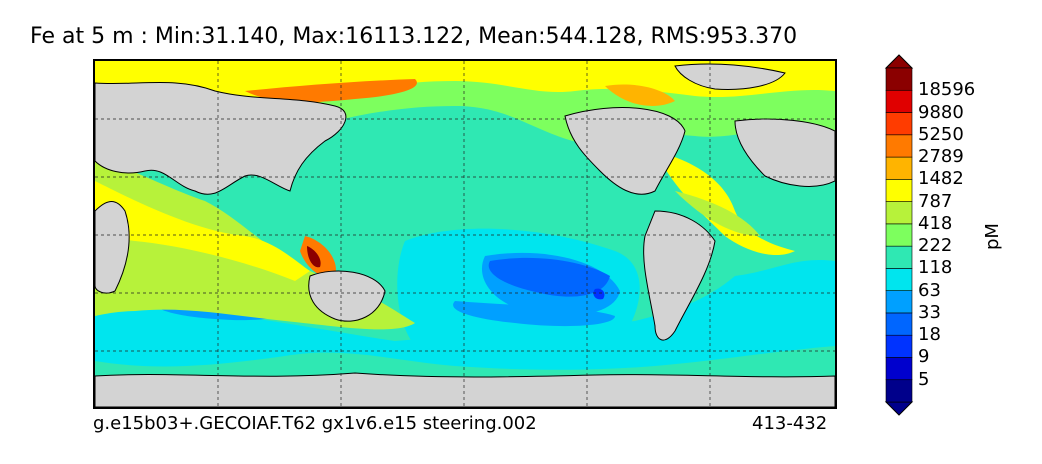 Image resolution: width=1042 pixels, height=464 pixels. What do you see at coordinates (625, 151) in the screenshot?
I see `north-america-land` at bounding box center [625, 151].